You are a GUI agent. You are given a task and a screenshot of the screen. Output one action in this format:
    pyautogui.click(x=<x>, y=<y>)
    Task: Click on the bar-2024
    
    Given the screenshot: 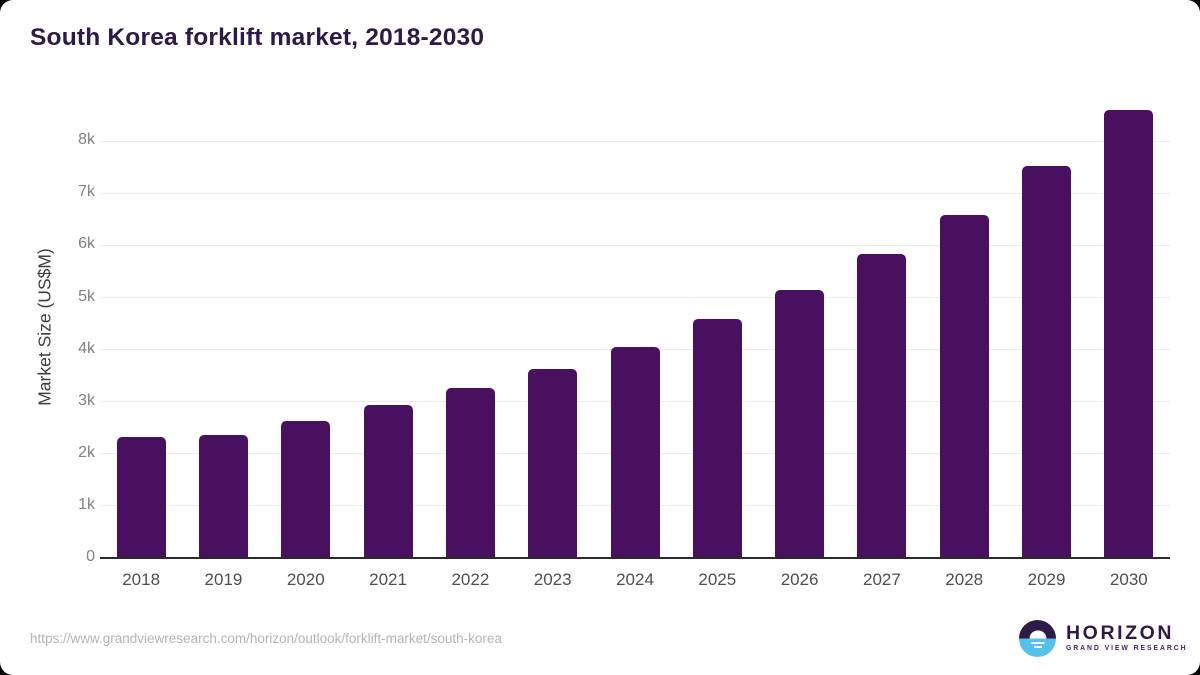 What is the action you would take?
    pyautogui.click(x=635, y=452)
    